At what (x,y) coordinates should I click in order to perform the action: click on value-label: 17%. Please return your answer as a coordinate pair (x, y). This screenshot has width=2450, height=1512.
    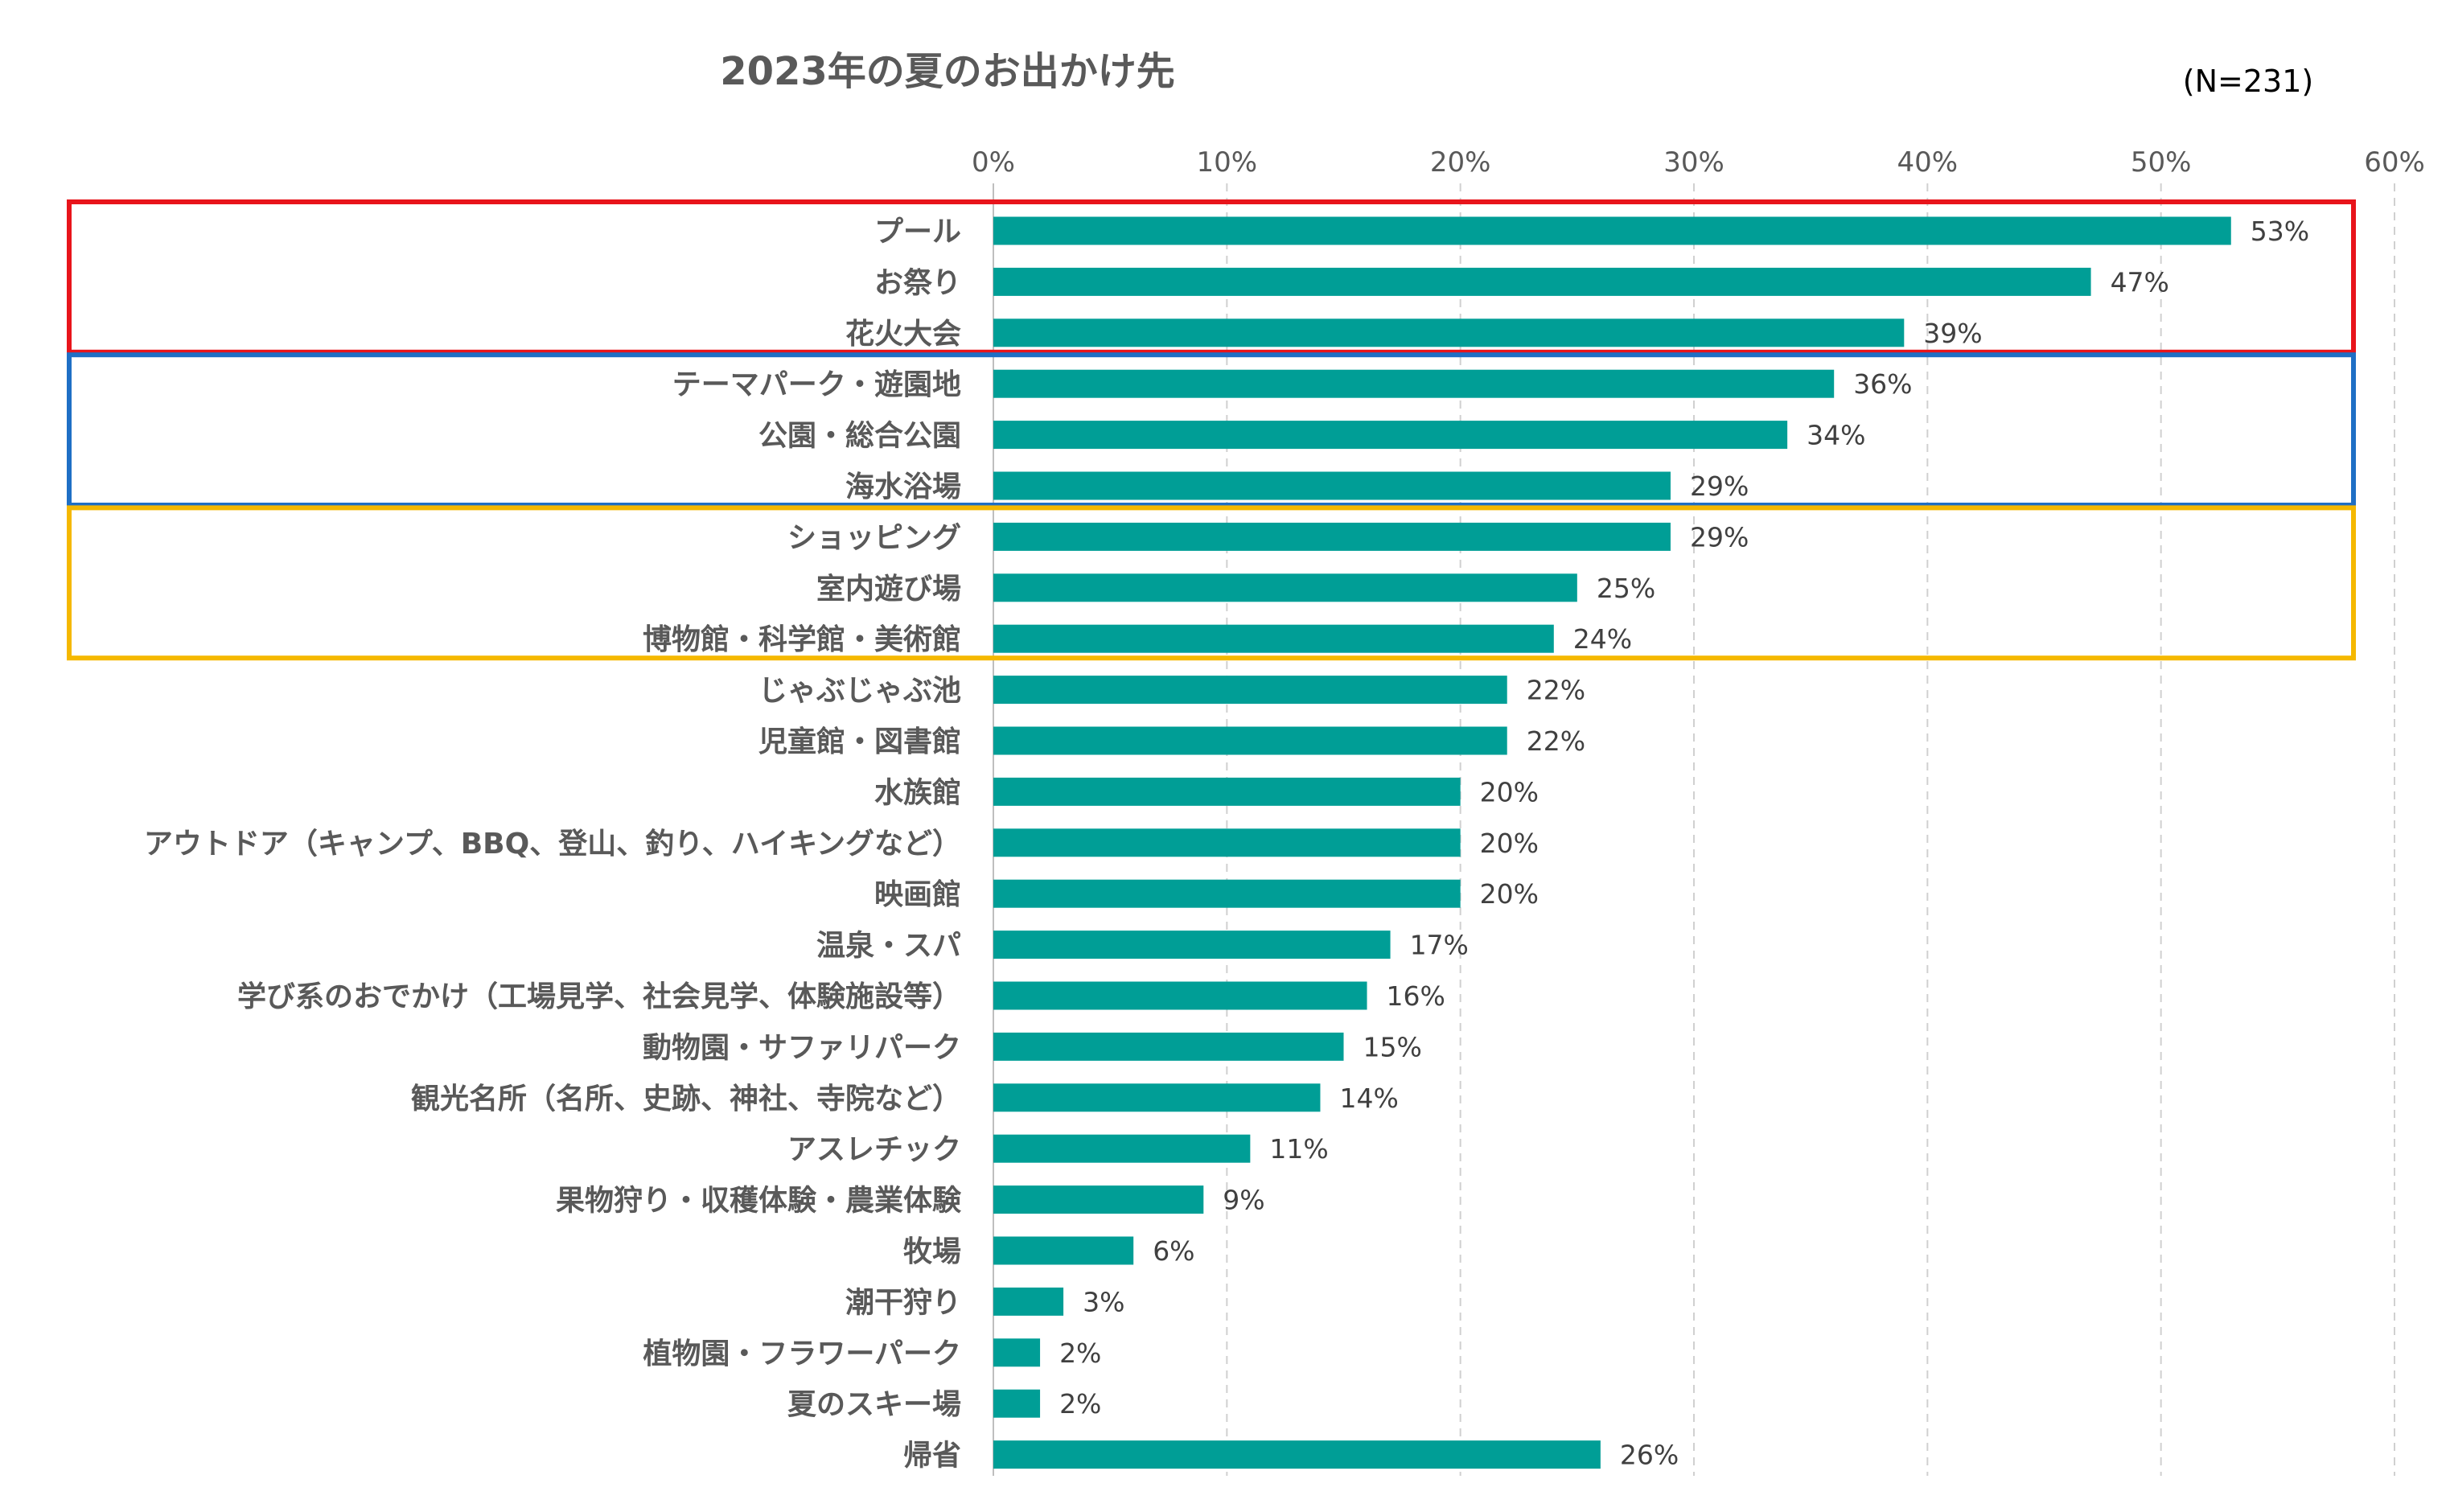
    Looking at the image, I should click on (1439, 946).